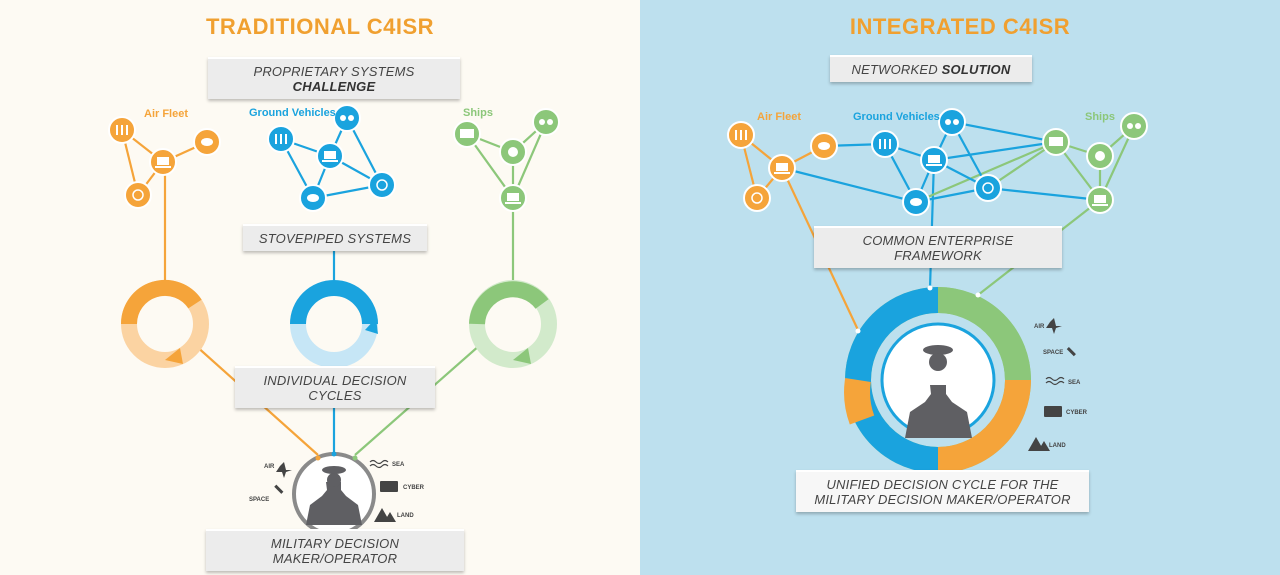 The height and width of the screenshot is (575, 1280). Describe the element at coordinates (164, 323) in the screenshot. I see `air-decision-cycle` at that location.